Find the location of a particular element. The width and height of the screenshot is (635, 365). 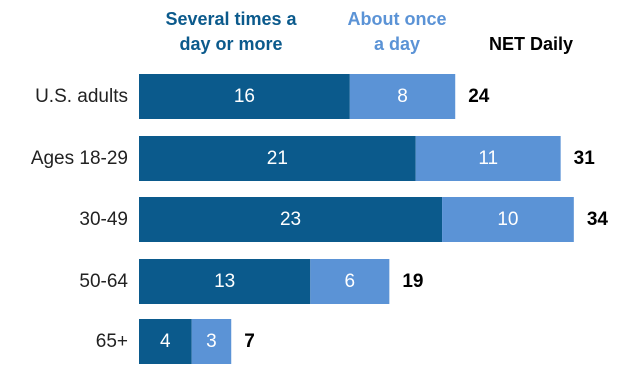

net-value-ages-18-29: 31 is located at coordinates (585, 158).